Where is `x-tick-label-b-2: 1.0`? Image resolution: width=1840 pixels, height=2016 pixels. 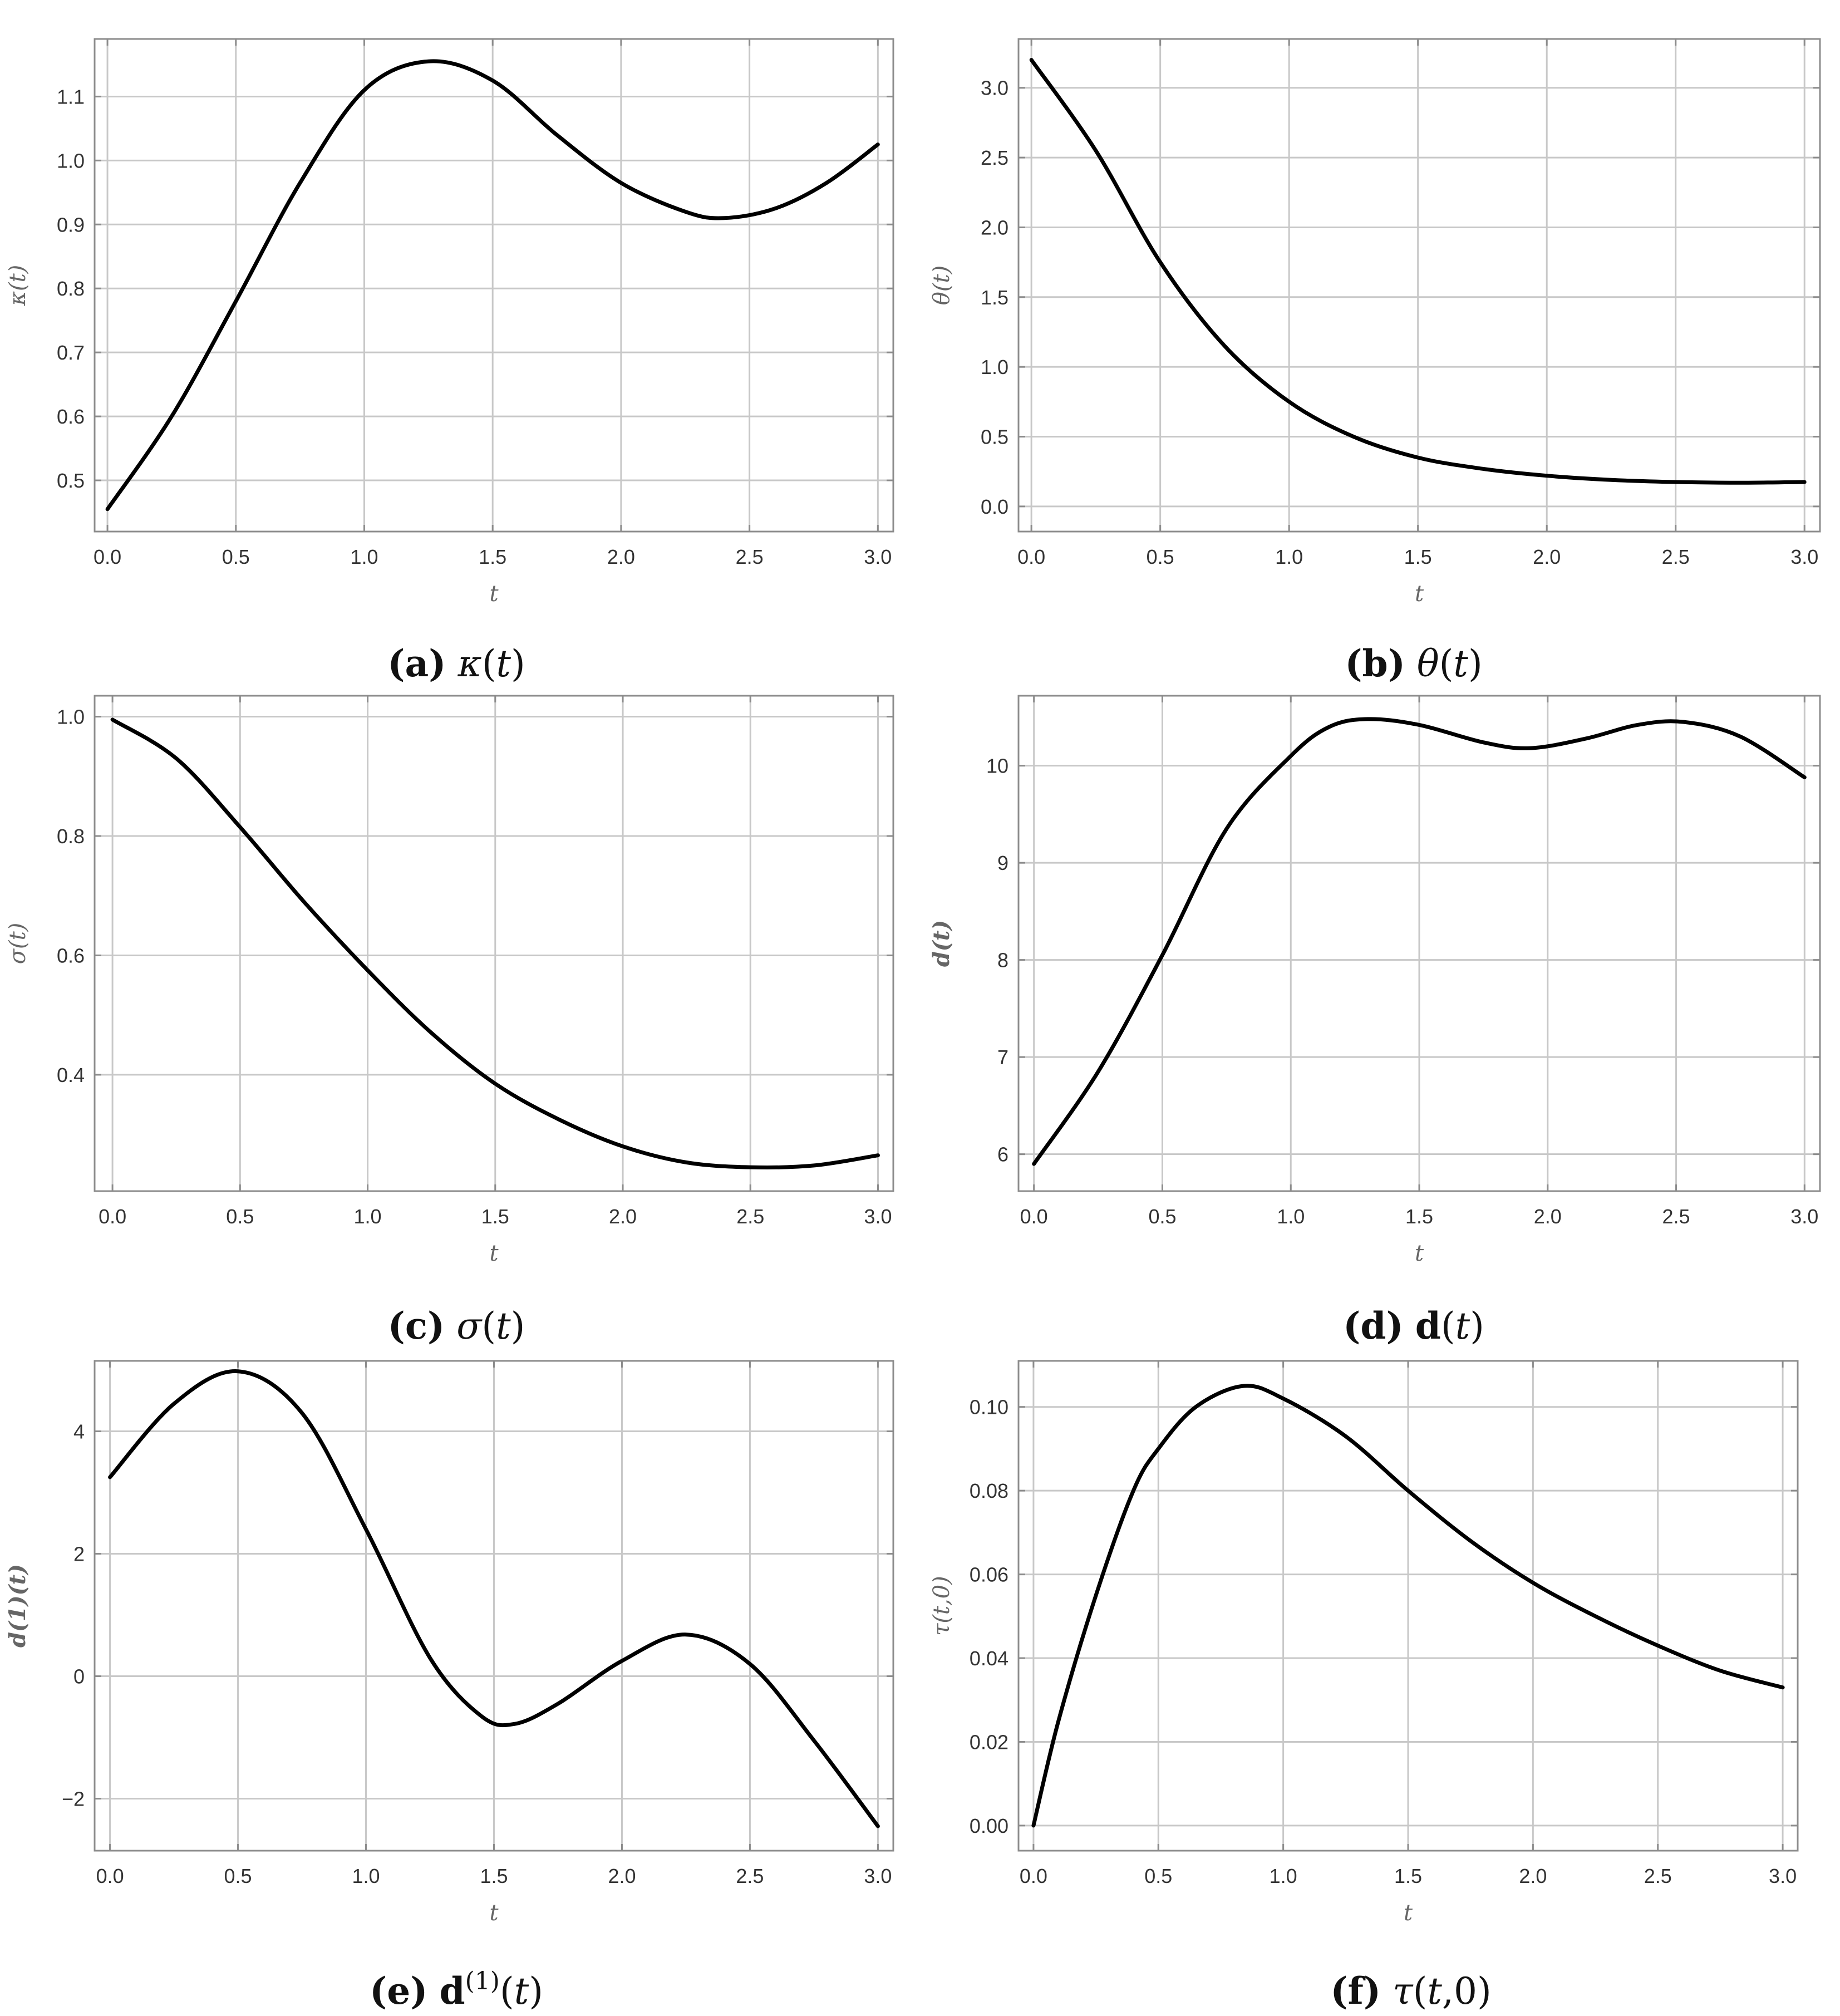 x-tick-label-b-2: 1.0 is located at coordinates (1289, 556).